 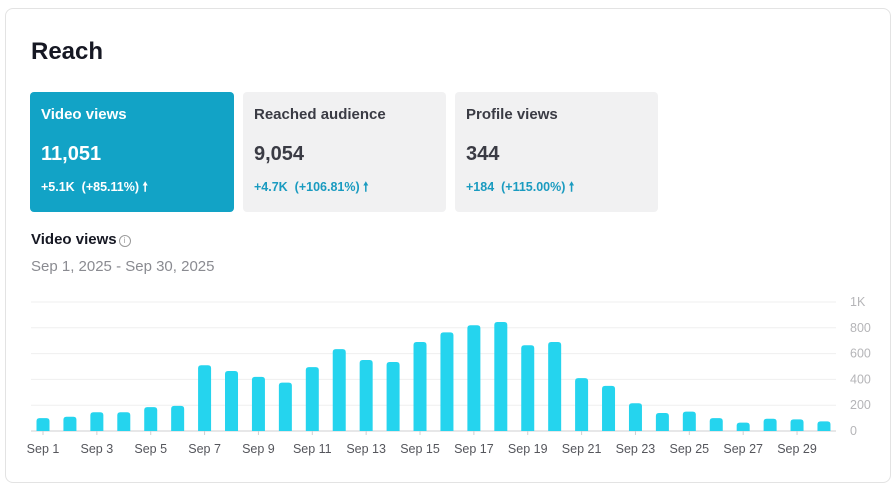 I want to click on x-tick-label: Sep 5, so click(x=150, y=449).